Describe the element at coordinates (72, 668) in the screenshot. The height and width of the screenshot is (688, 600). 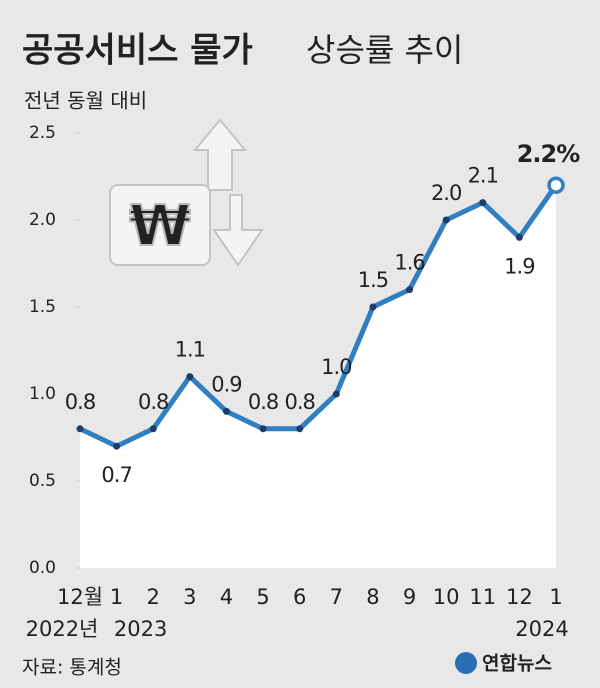
I see `source: 자료: 통계청` at that location.